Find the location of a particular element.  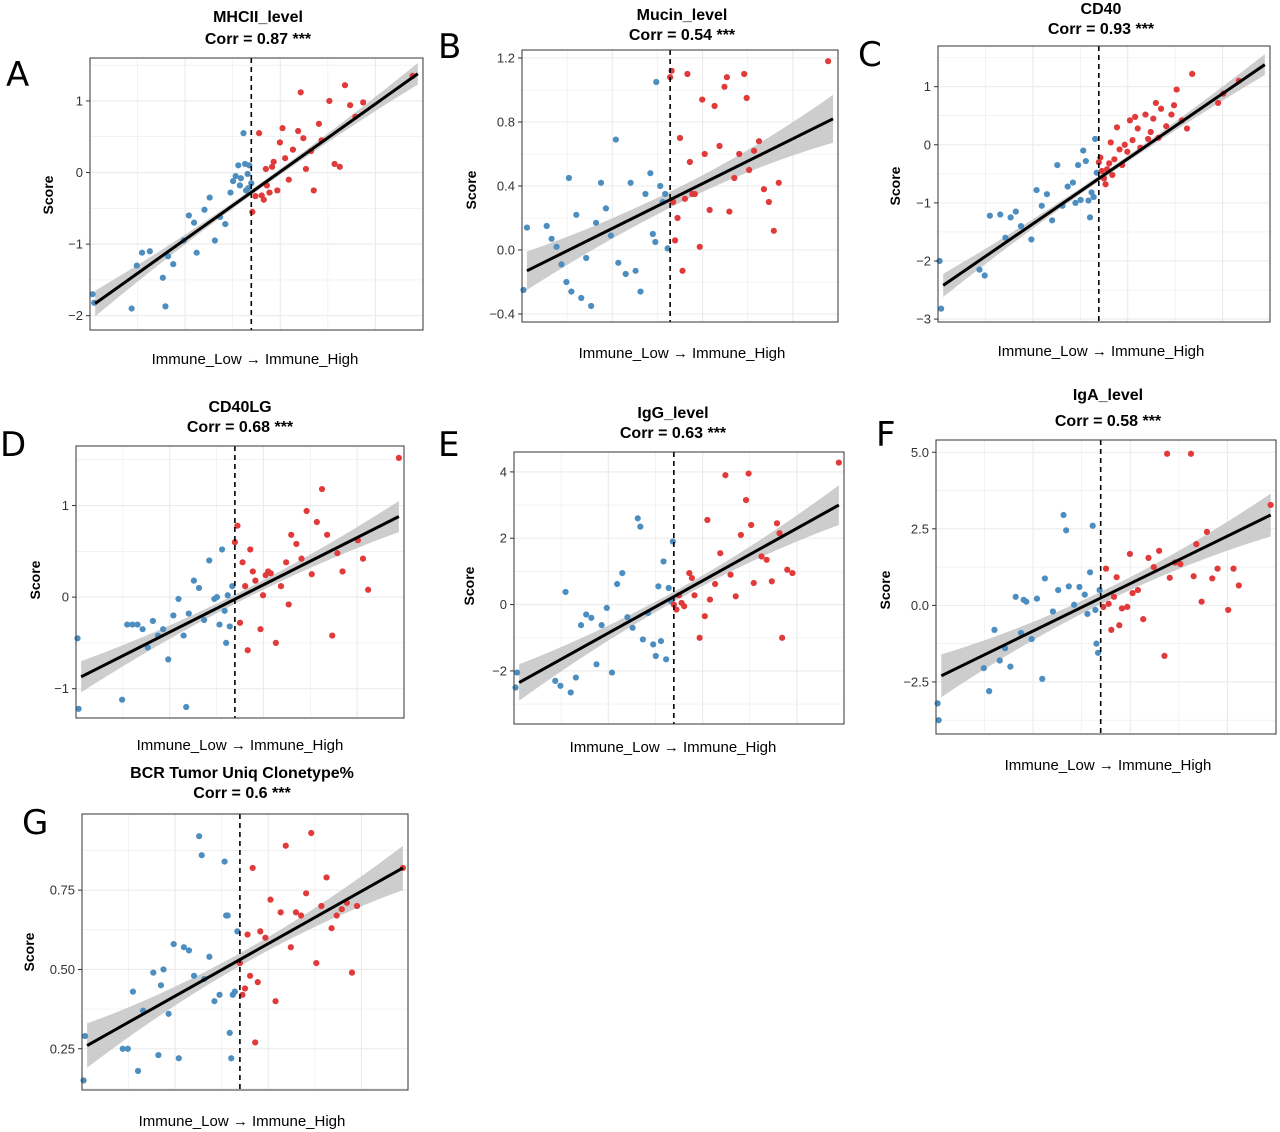

chart-title: CD40LG is located at coordinates (239, 407).